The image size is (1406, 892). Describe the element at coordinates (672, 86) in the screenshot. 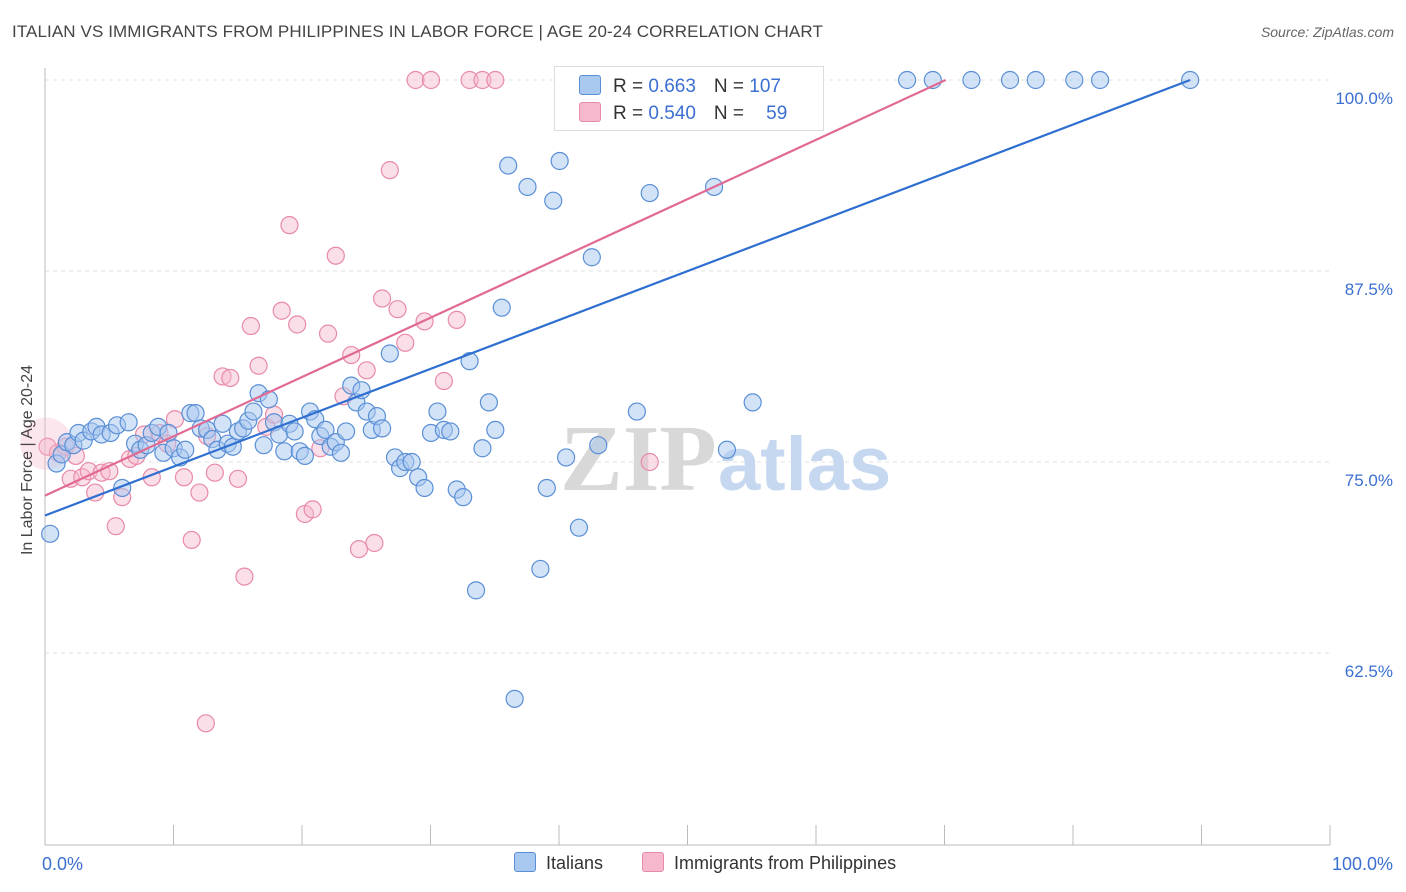

I see `legend-r-value-italians: 0.663` at that location.